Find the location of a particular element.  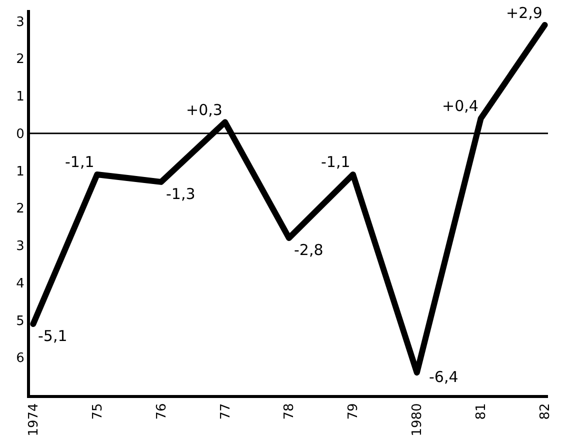

x-tick-label: 79 is located at coordinates (354, 411).